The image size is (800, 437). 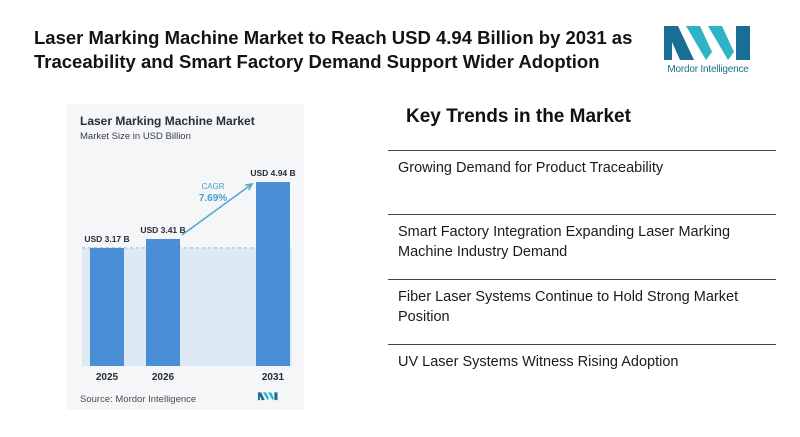 What do you see at coordinates (167, 121) in the screenshot?
I see `chart-title: Laser Marking Machine Market` at bounding box center [167, 121].